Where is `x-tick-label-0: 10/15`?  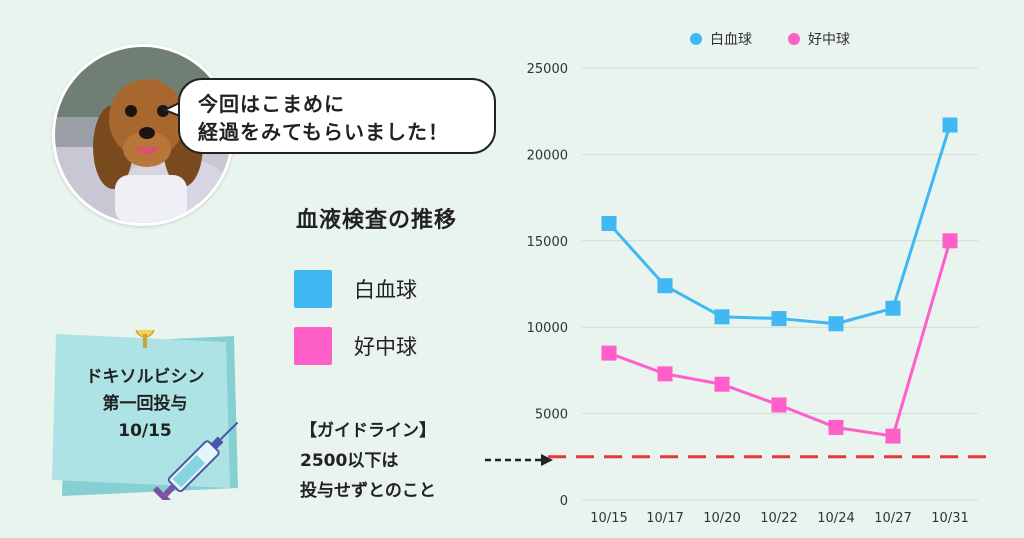
x-tick-label-0: 10/15 is located at coordinates (608, 518).